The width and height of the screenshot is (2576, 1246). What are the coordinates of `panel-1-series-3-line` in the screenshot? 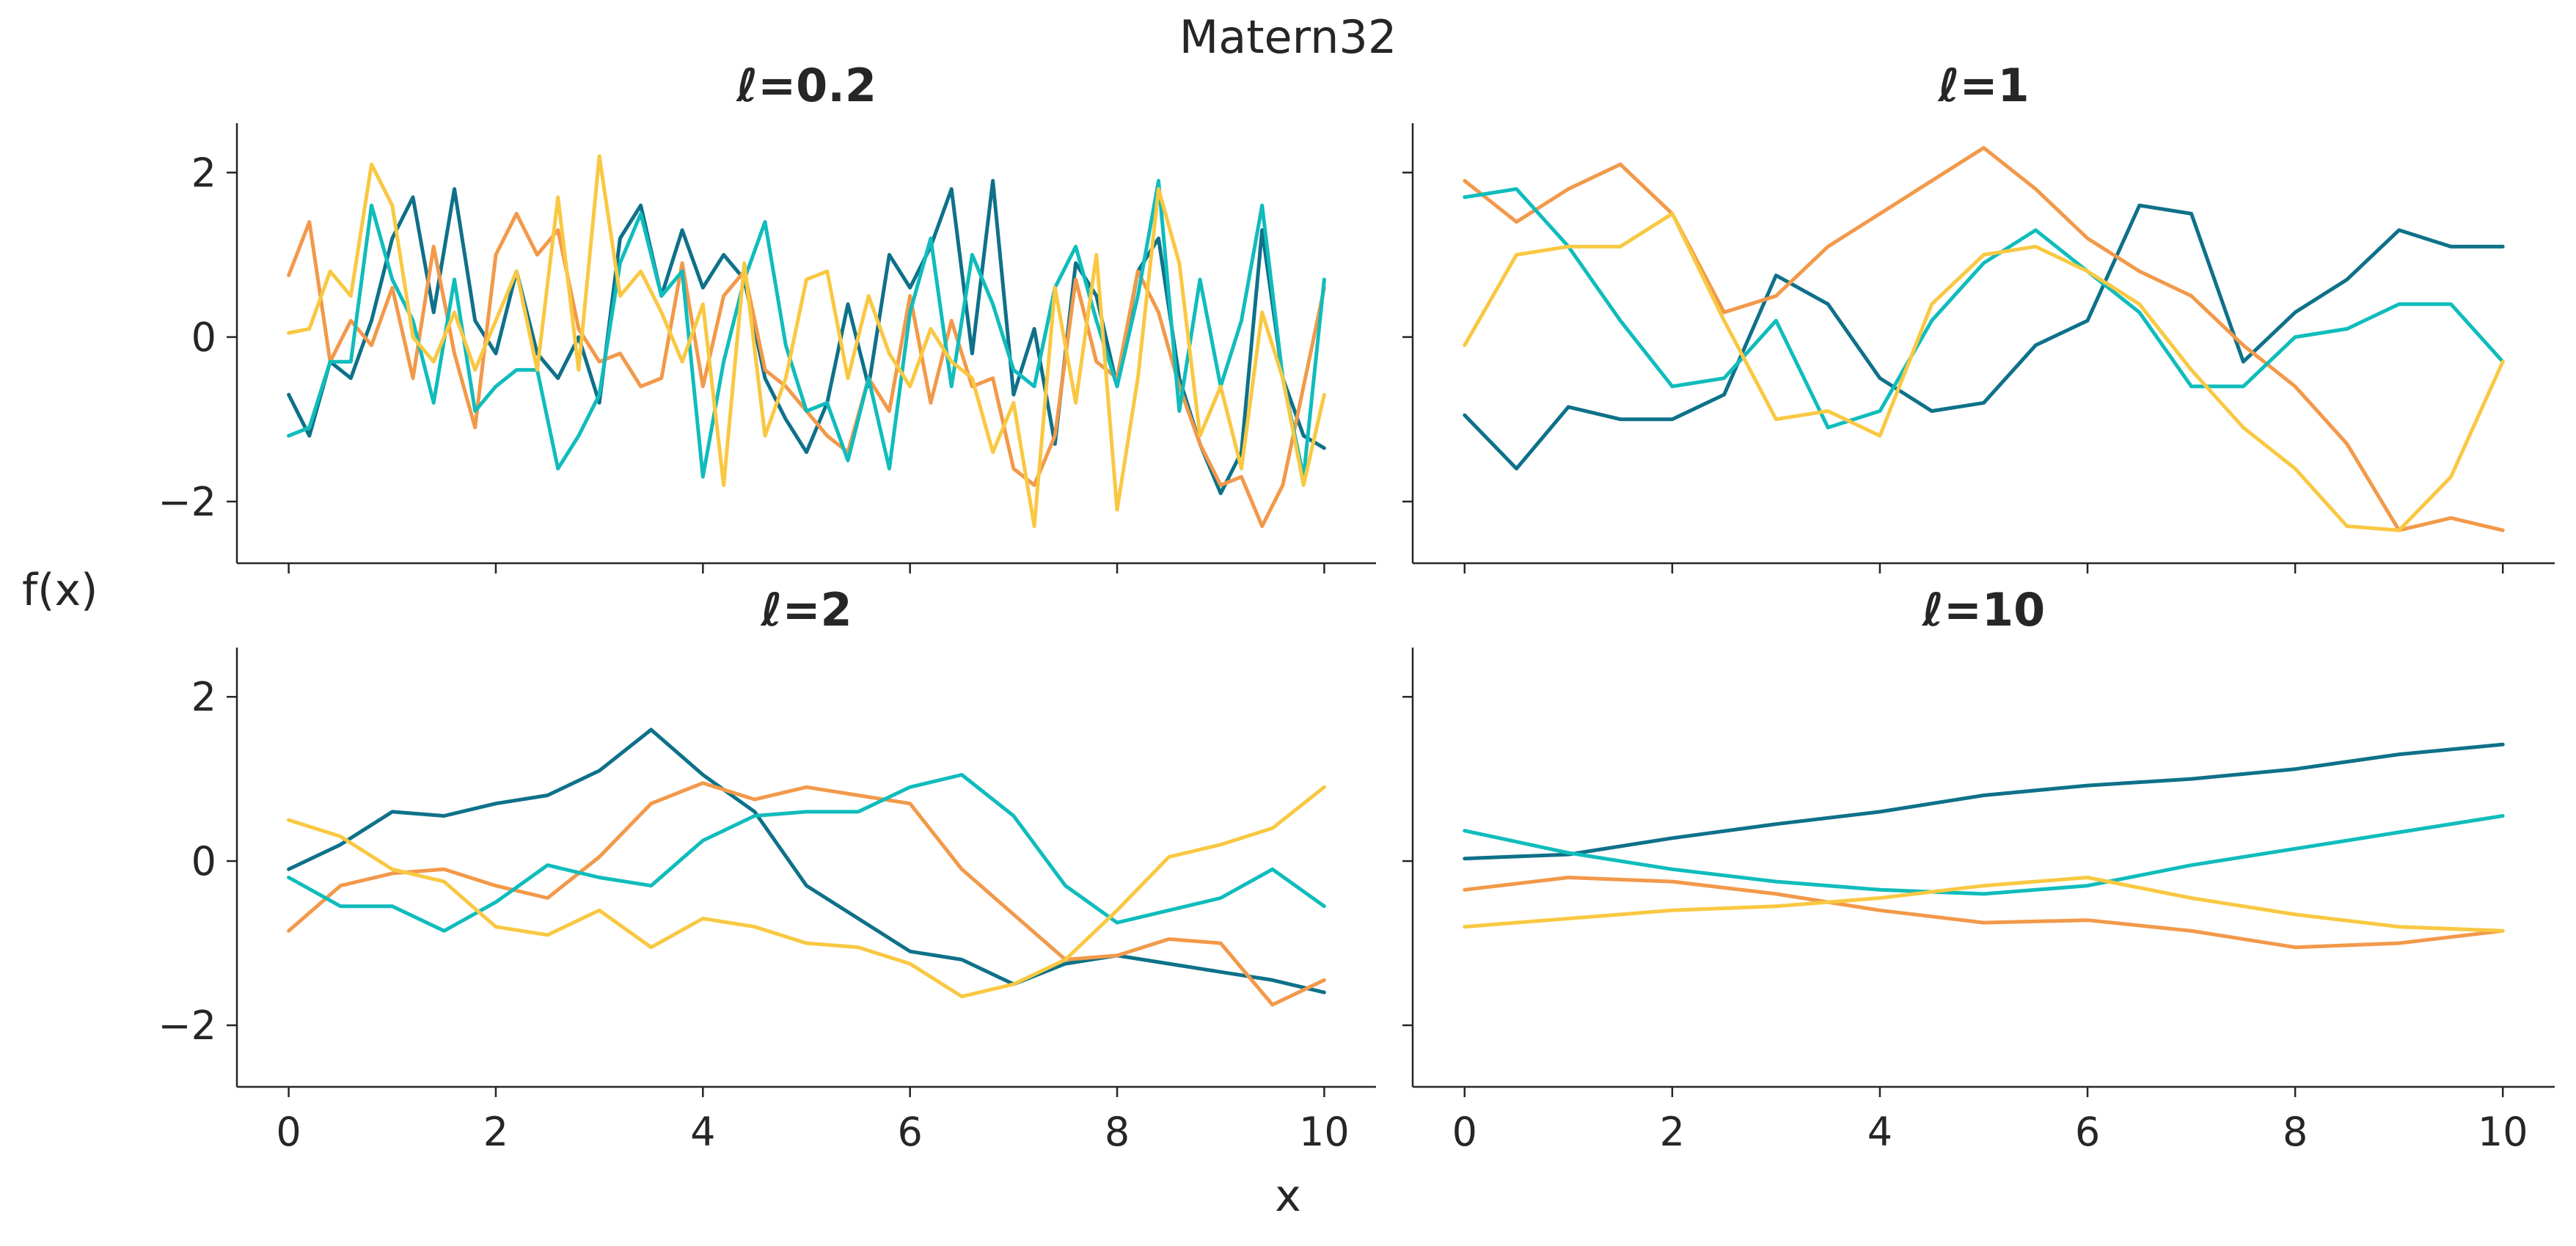 It's located at (806, 329).